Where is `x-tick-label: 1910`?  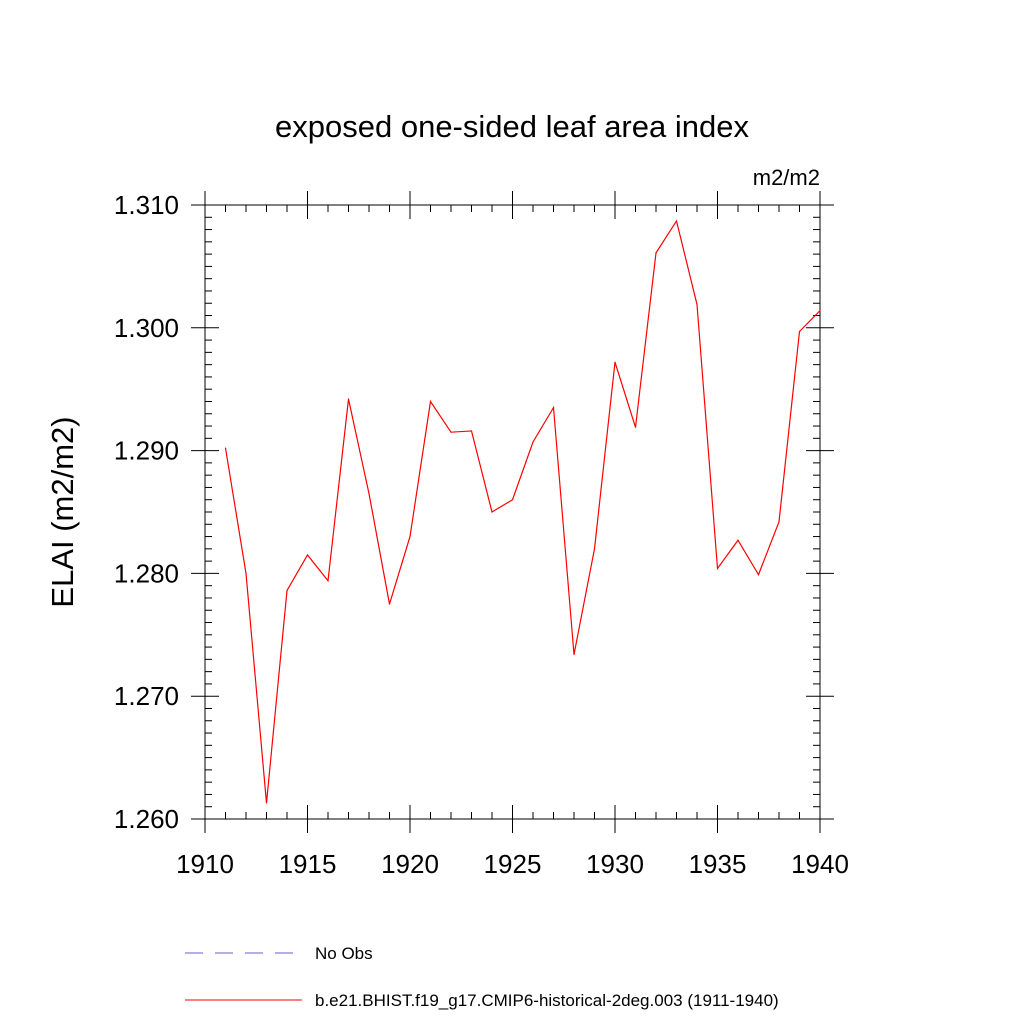 x-tick-label: 1910 is located at coordinates (205, 864).